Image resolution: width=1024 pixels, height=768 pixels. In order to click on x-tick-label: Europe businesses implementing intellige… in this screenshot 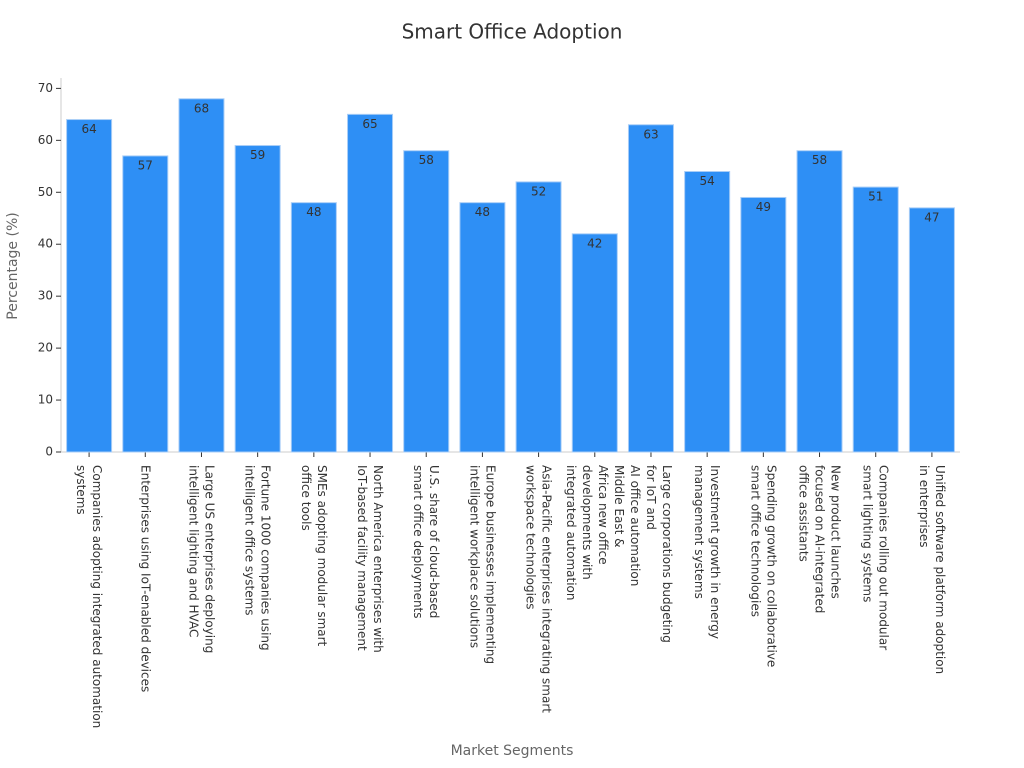, I will do `click(482, 565)`.